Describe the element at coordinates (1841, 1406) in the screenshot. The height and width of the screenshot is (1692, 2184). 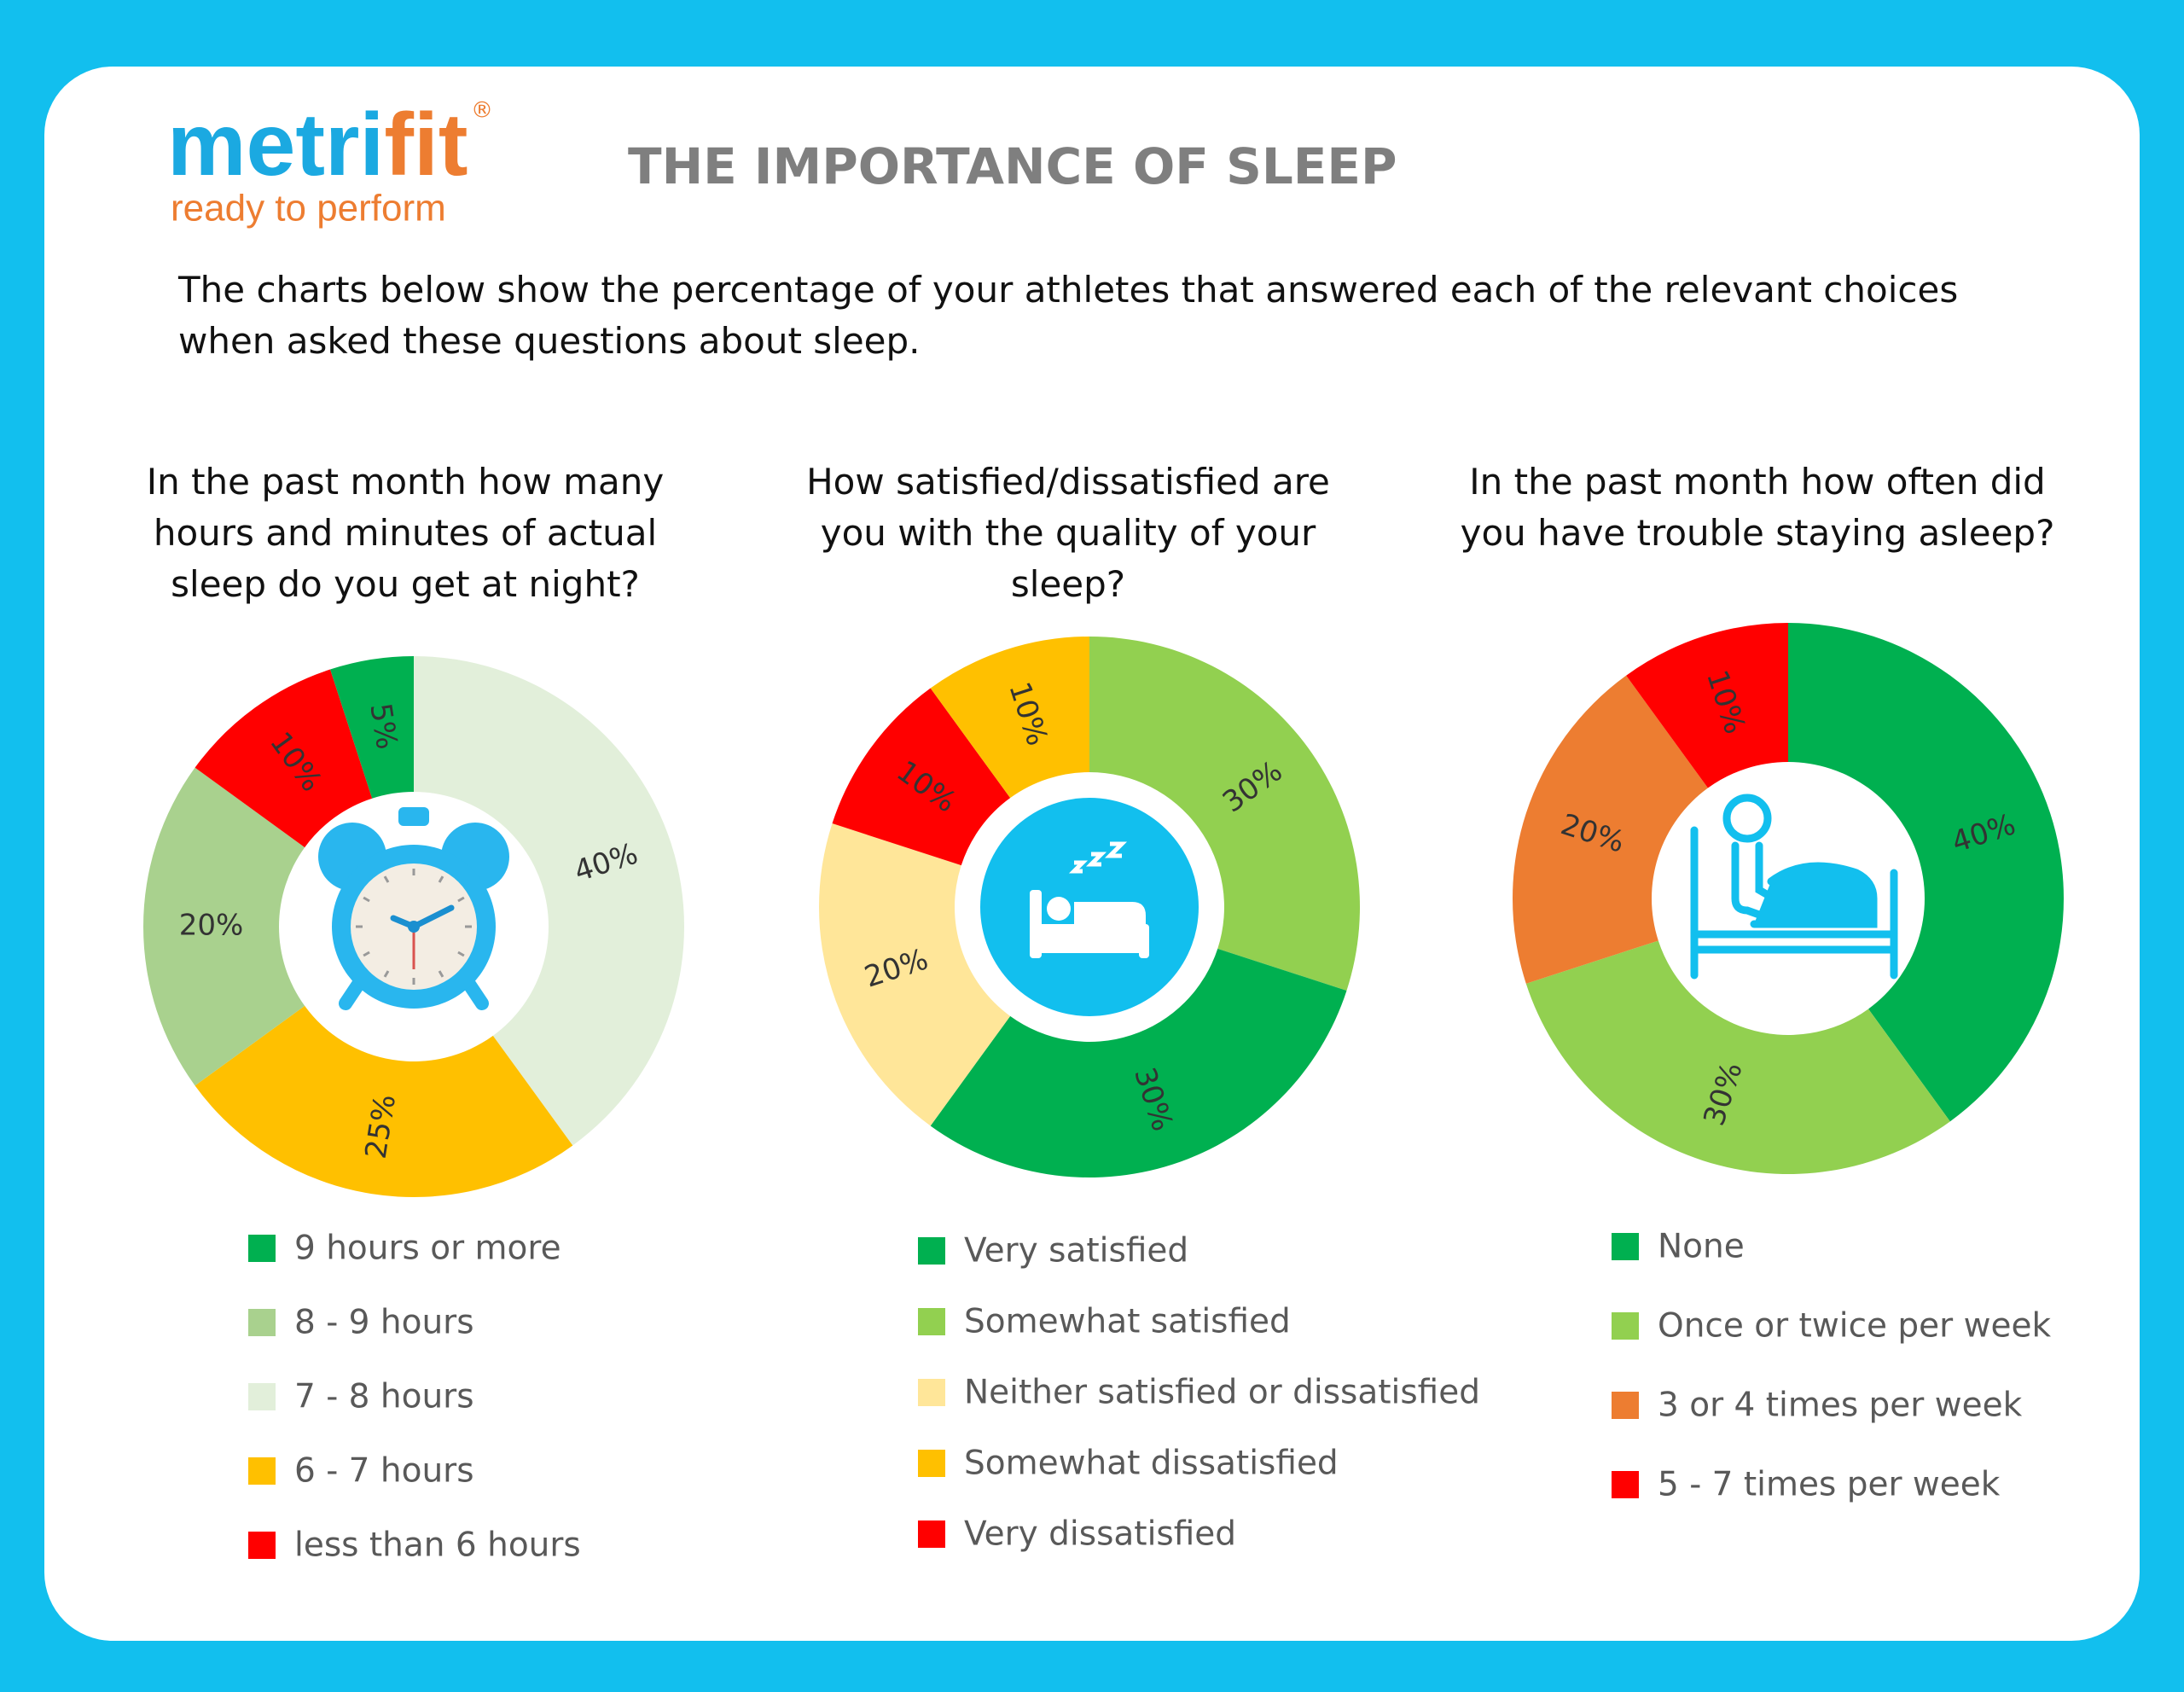
I see `legend-label: 3 or 4 times per week` at that location.